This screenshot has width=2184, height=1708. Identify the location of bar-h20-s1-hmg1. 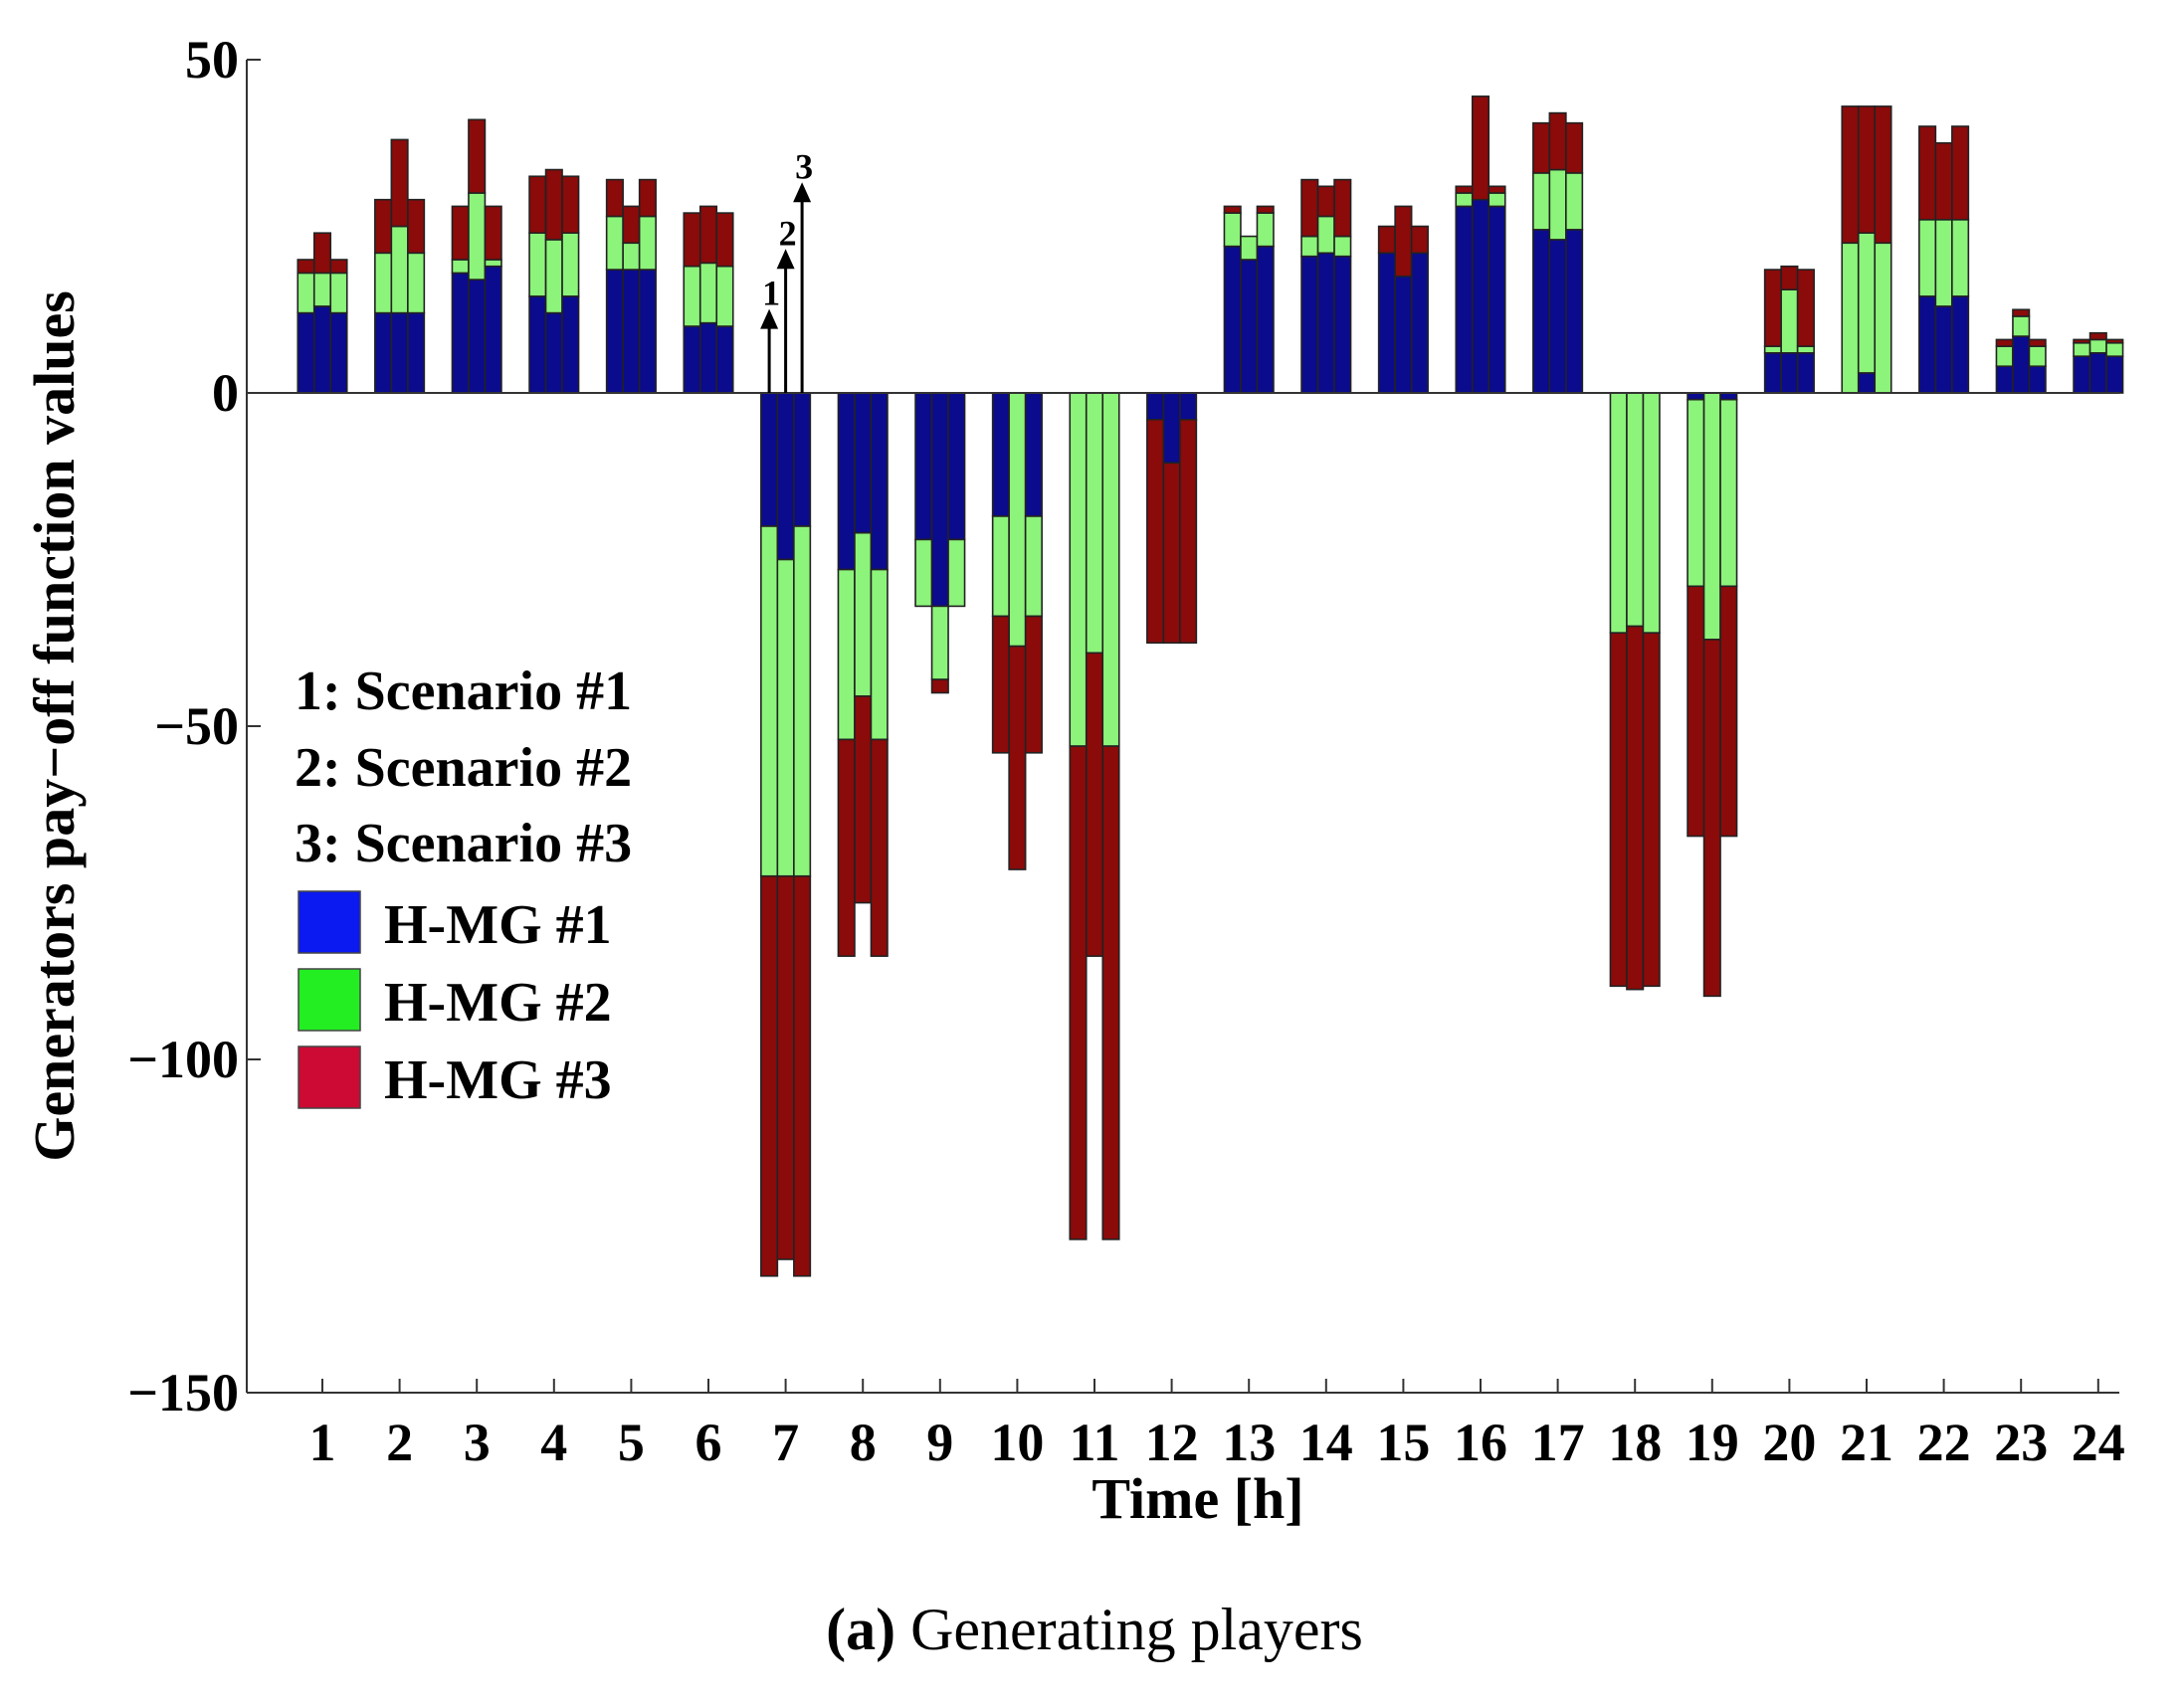
(1772, 372).